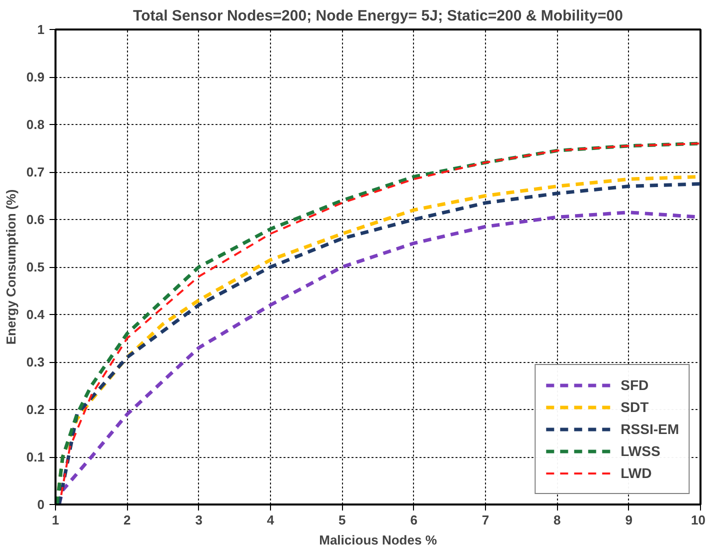 The image size is (715, 558). I want to click on y-tick-label: 0.8, so click(35, 124).